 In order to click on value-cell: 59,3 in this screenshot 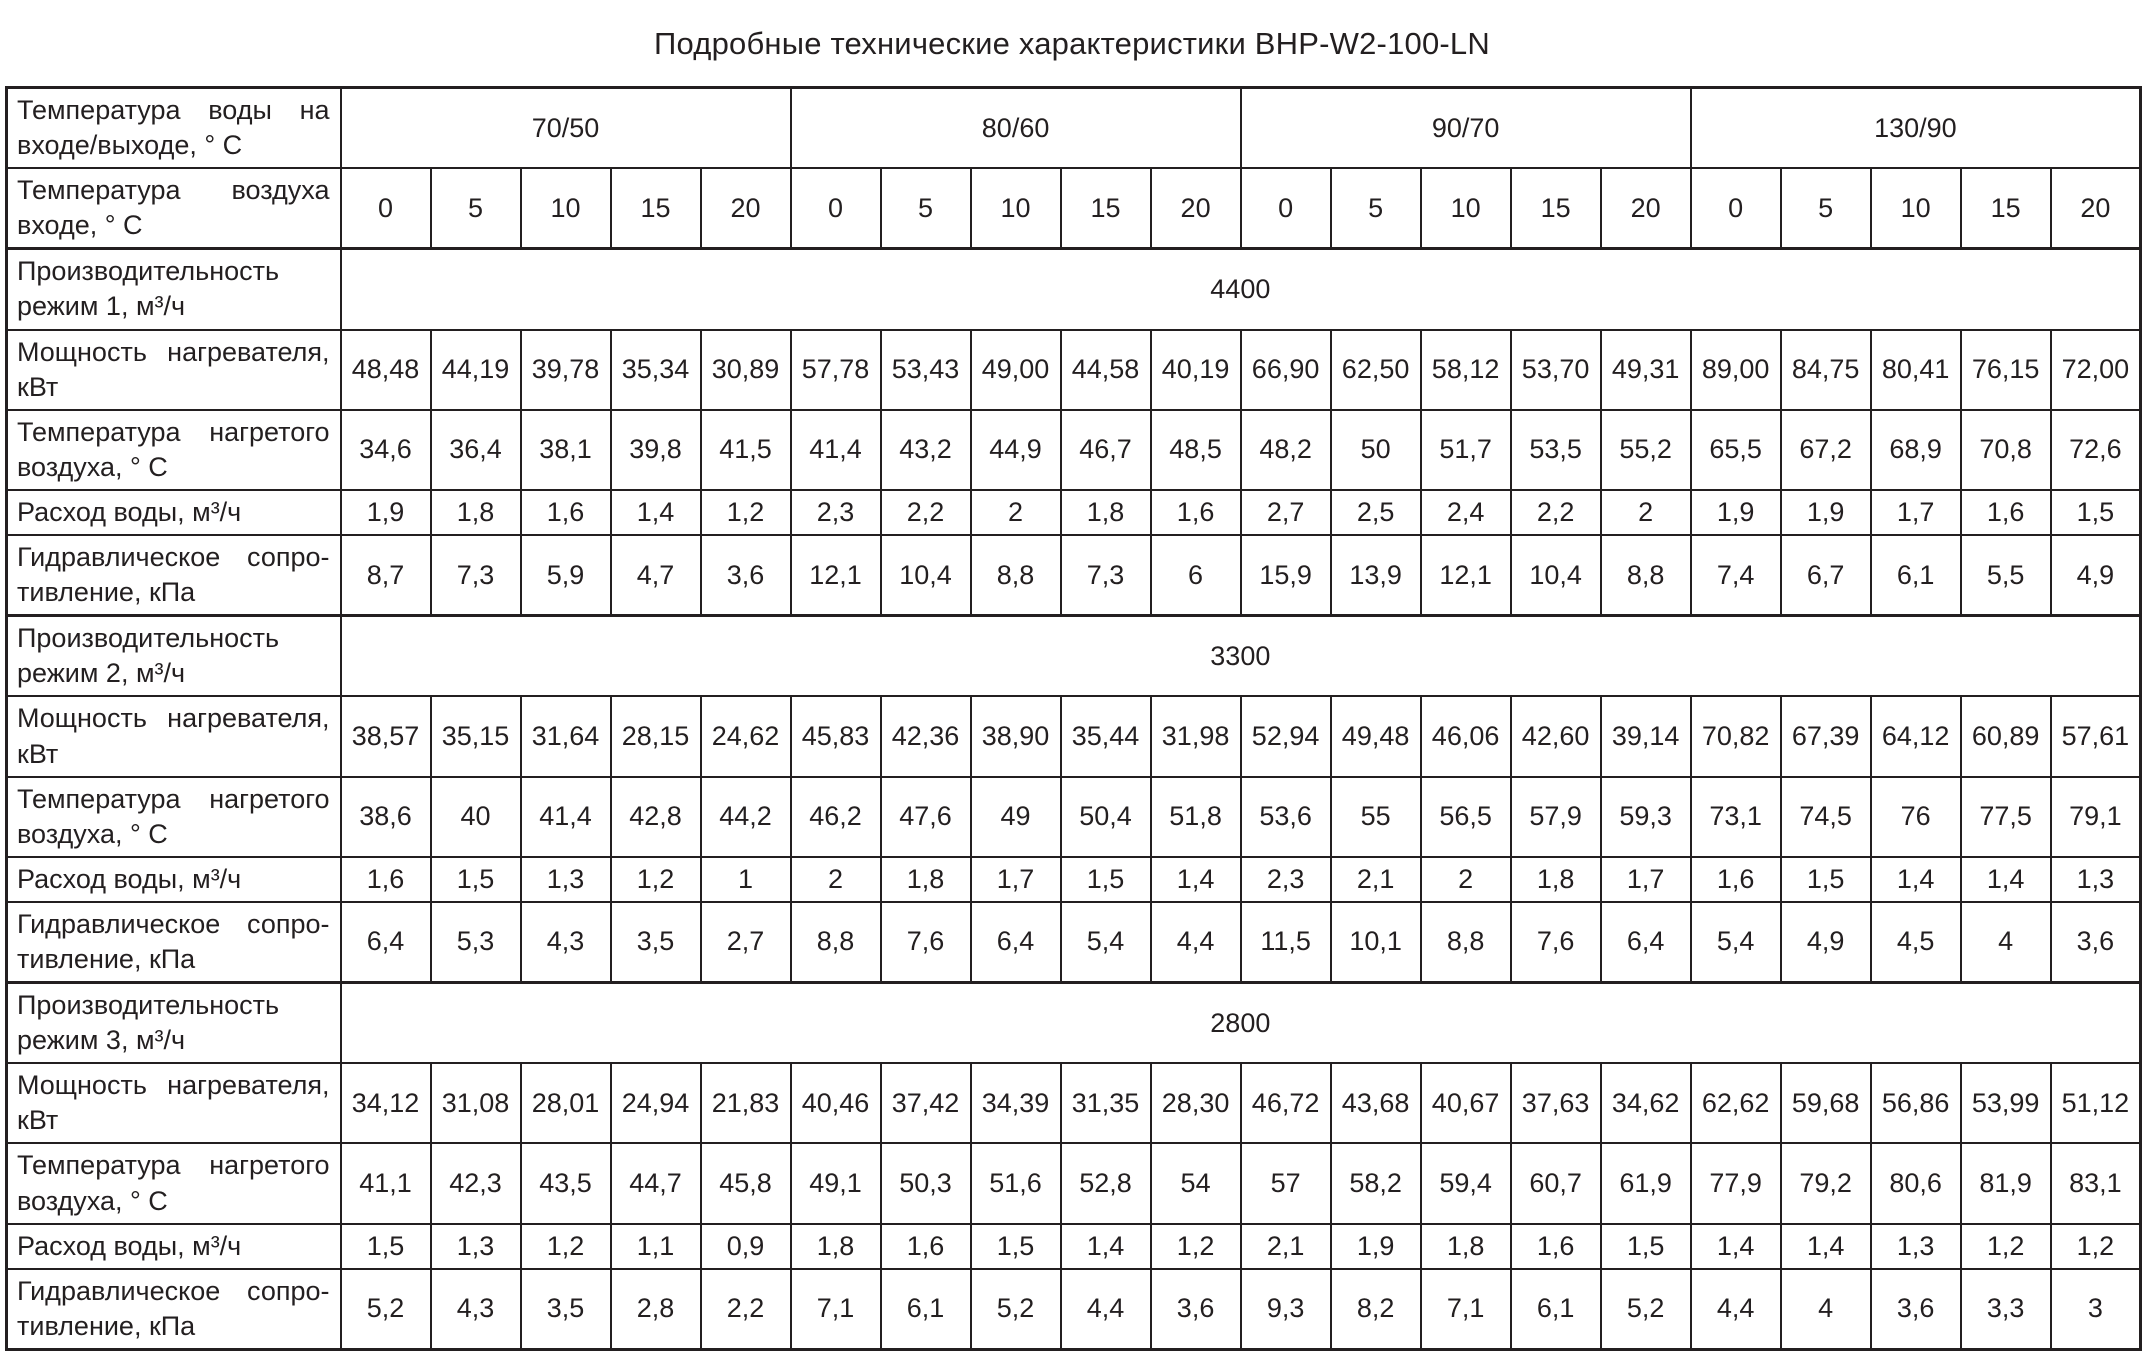, I will do `click(1645, 816)`.